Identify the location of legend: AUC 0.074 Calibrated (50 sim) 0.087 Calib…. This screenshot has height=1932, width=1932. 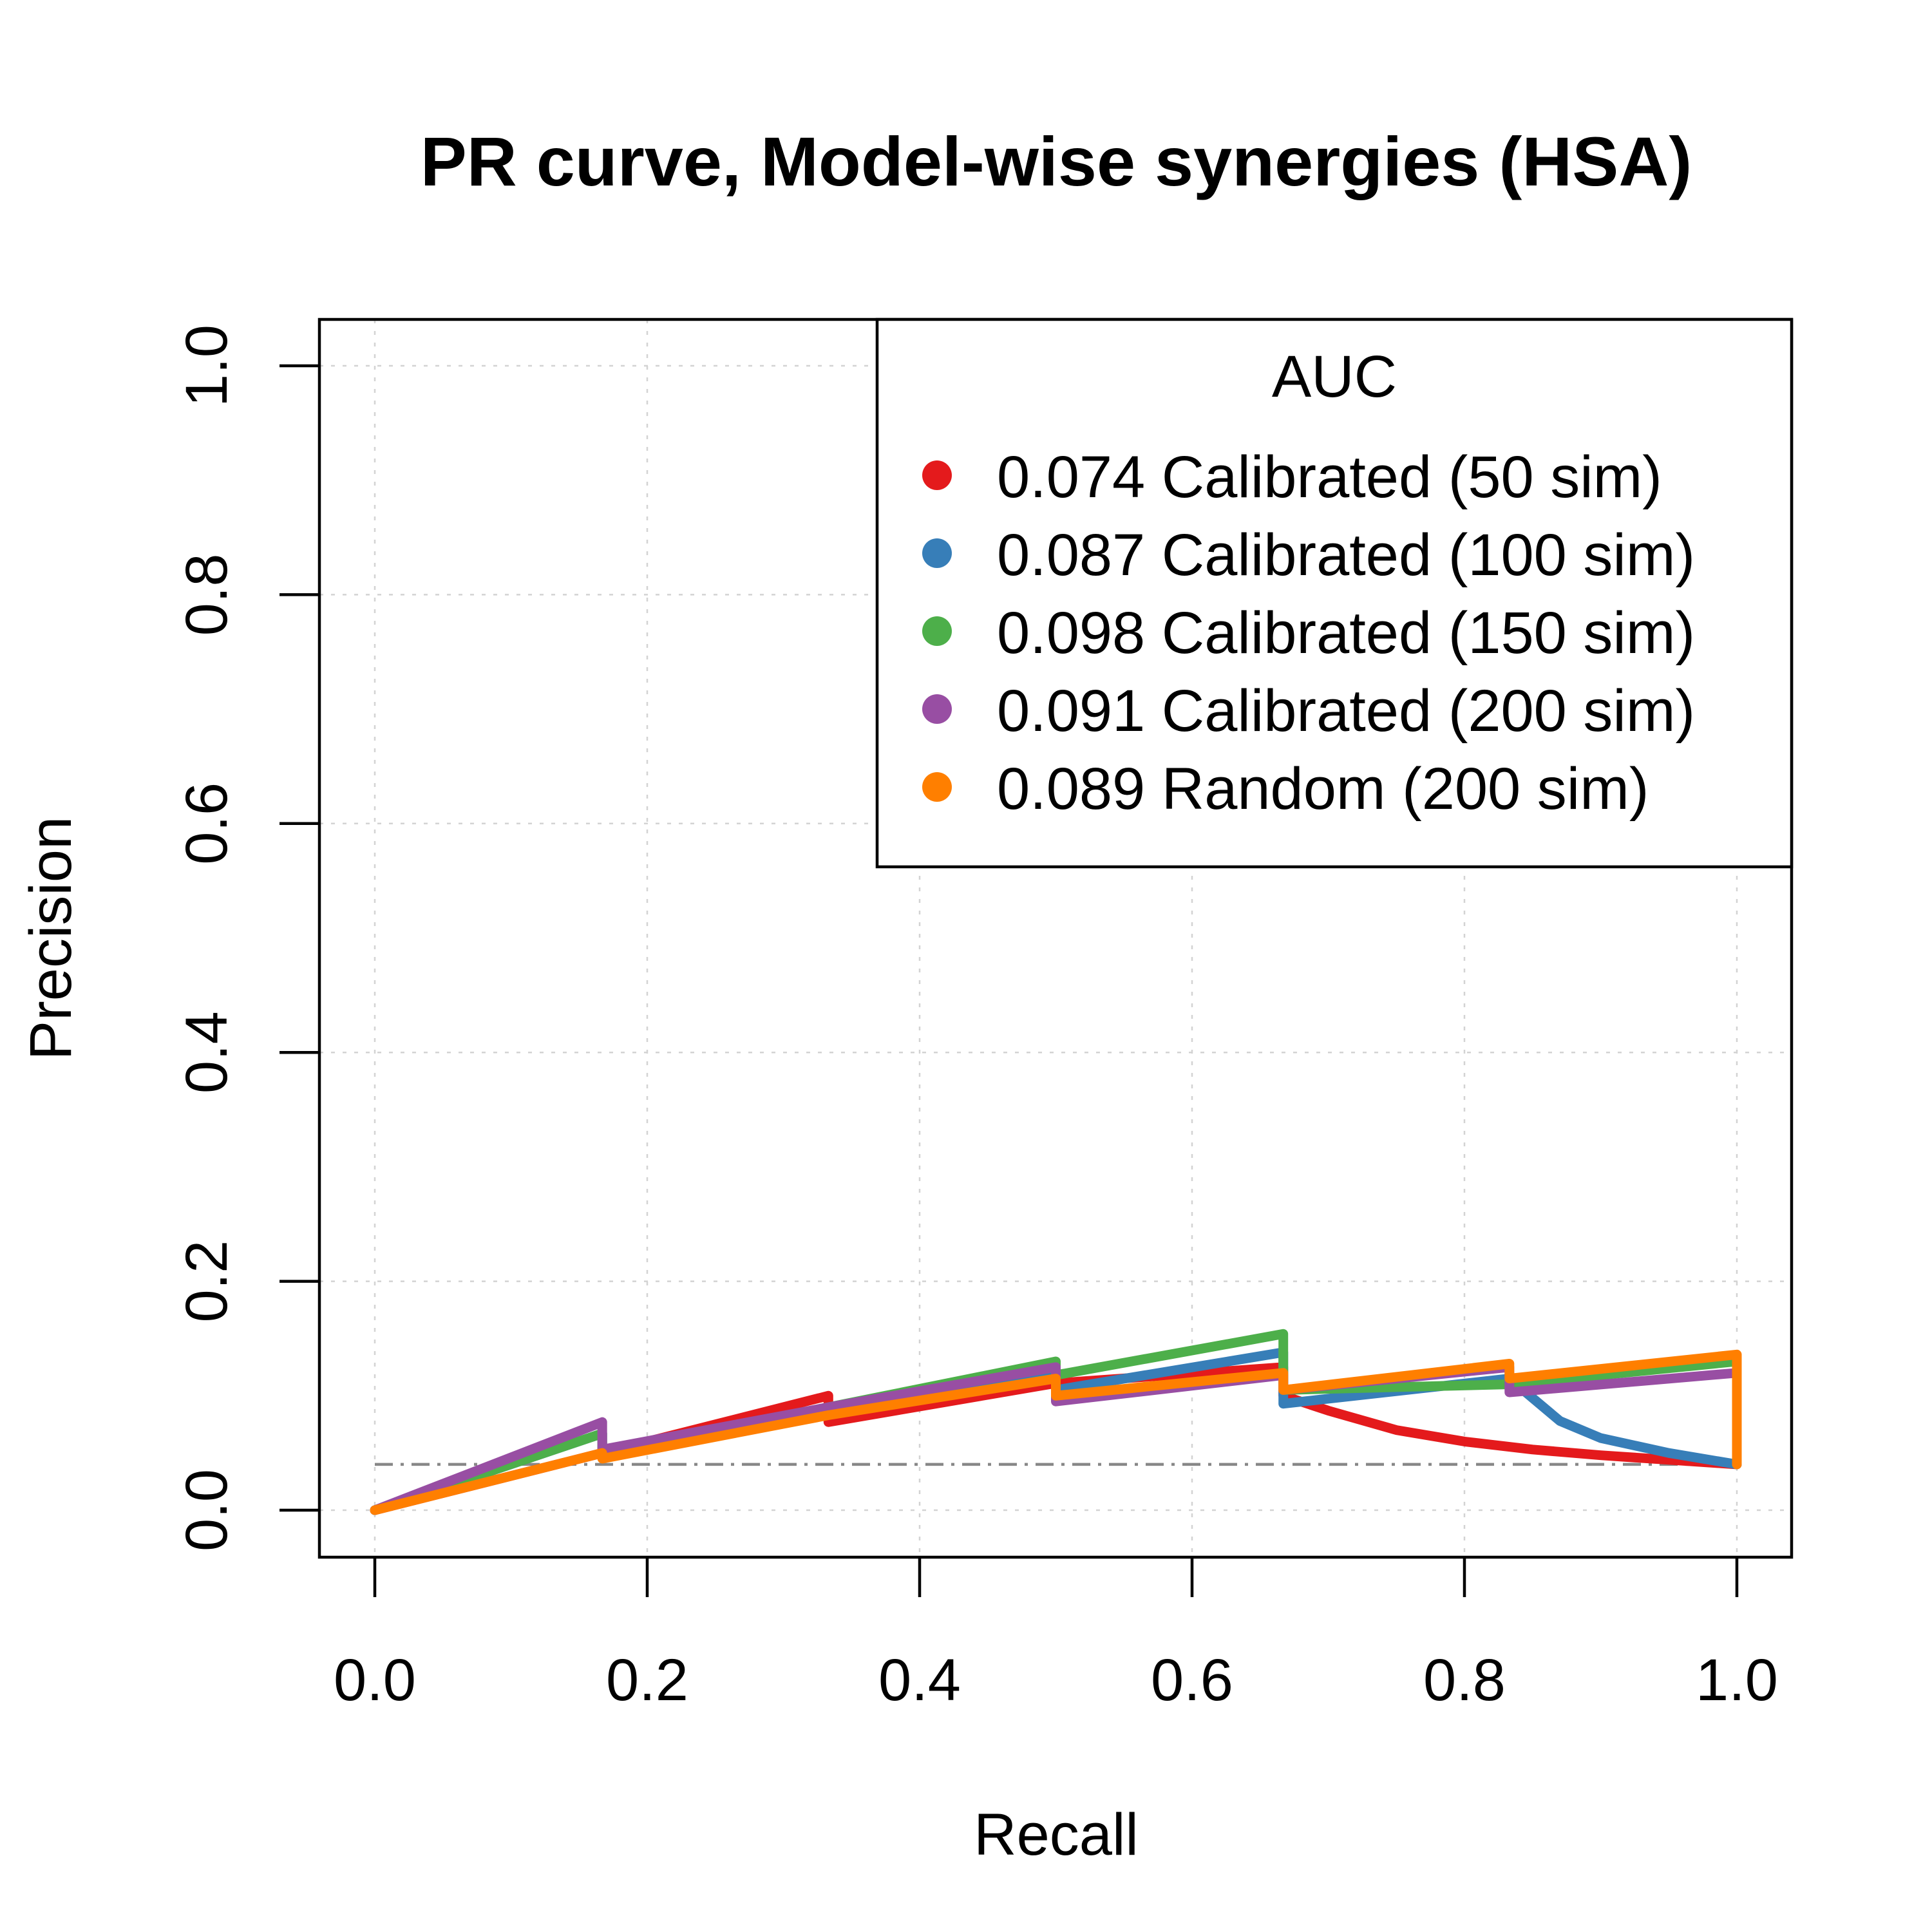
(1335, 593).